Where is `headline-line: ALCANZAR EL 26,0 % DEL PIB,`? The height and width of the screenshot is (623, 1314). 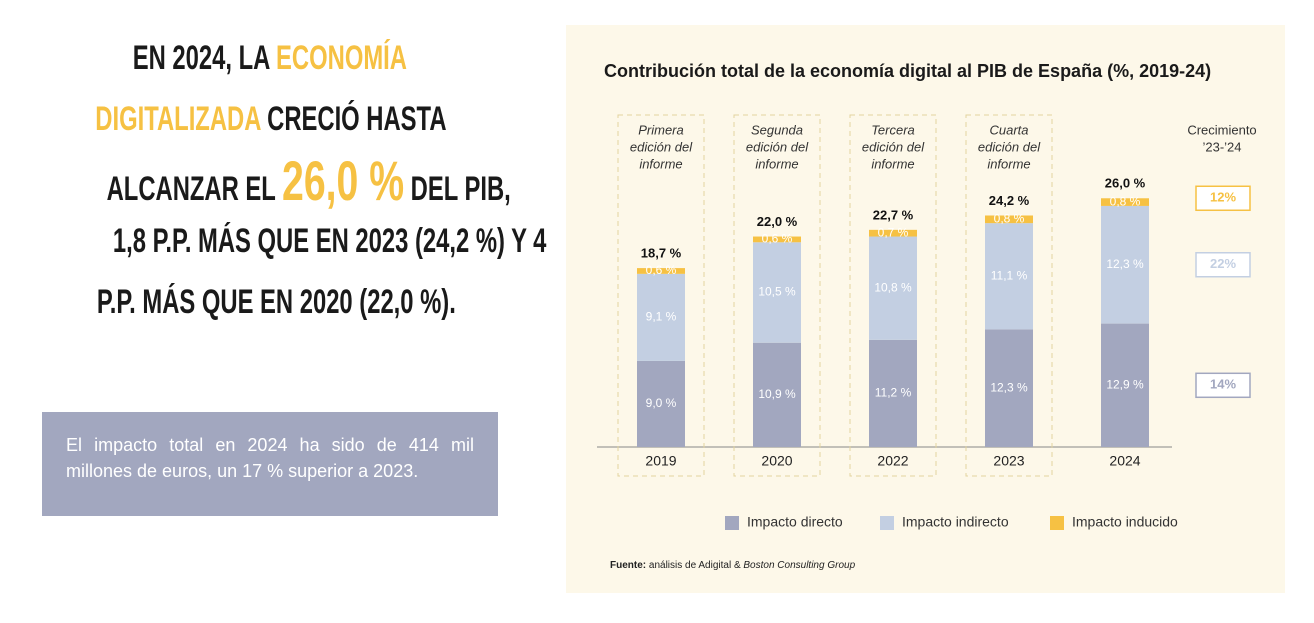
headline-line: ALCANZAR EL 26,0 % DEL PIB, is located at coordinates (270, 180).